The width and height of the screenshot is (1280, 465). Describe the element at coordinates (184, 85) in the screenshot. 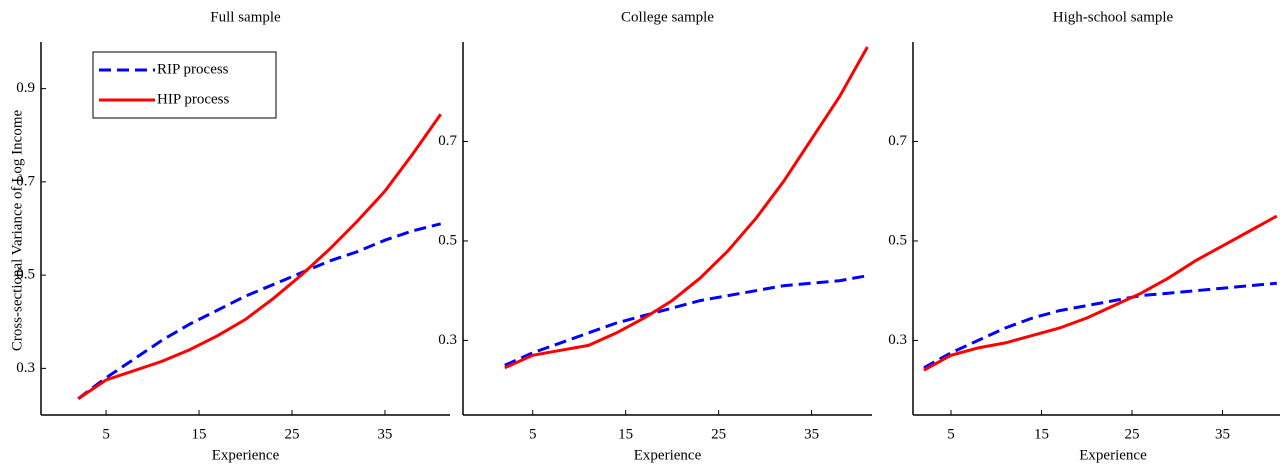

I see `legend-box` at that location.